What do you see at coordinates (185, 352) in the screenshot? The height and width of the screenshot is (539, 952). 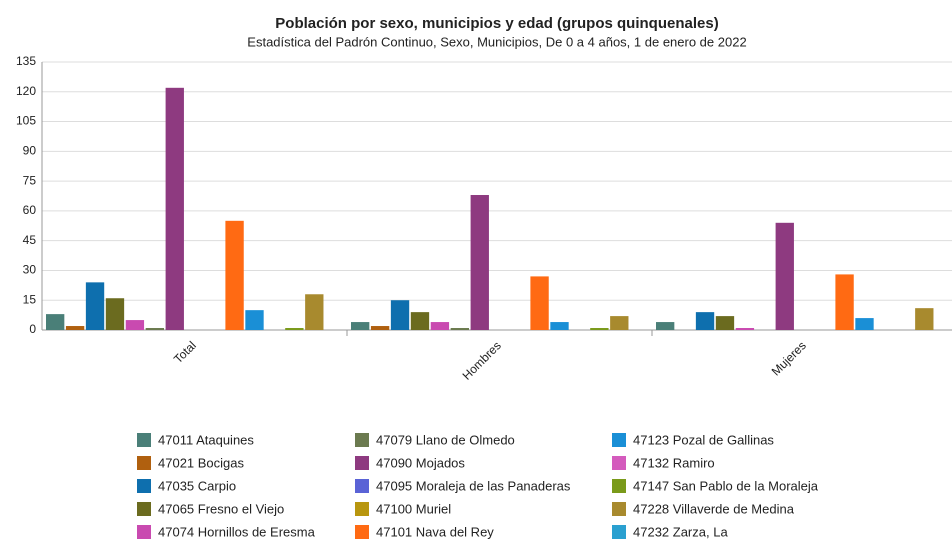 I see `x-tick-label: Total` at bounding box center [185, 352].